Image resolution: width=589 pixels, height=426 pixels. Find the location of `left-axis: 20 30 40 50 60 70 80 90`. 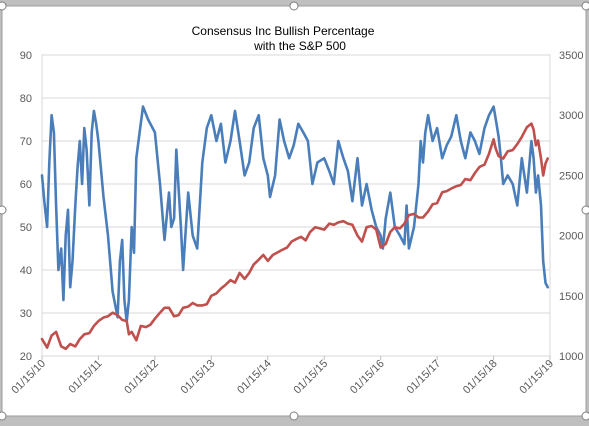

left-axis: 20 30 40 50 60 70 80 90 is located at coordinates (26, 206).